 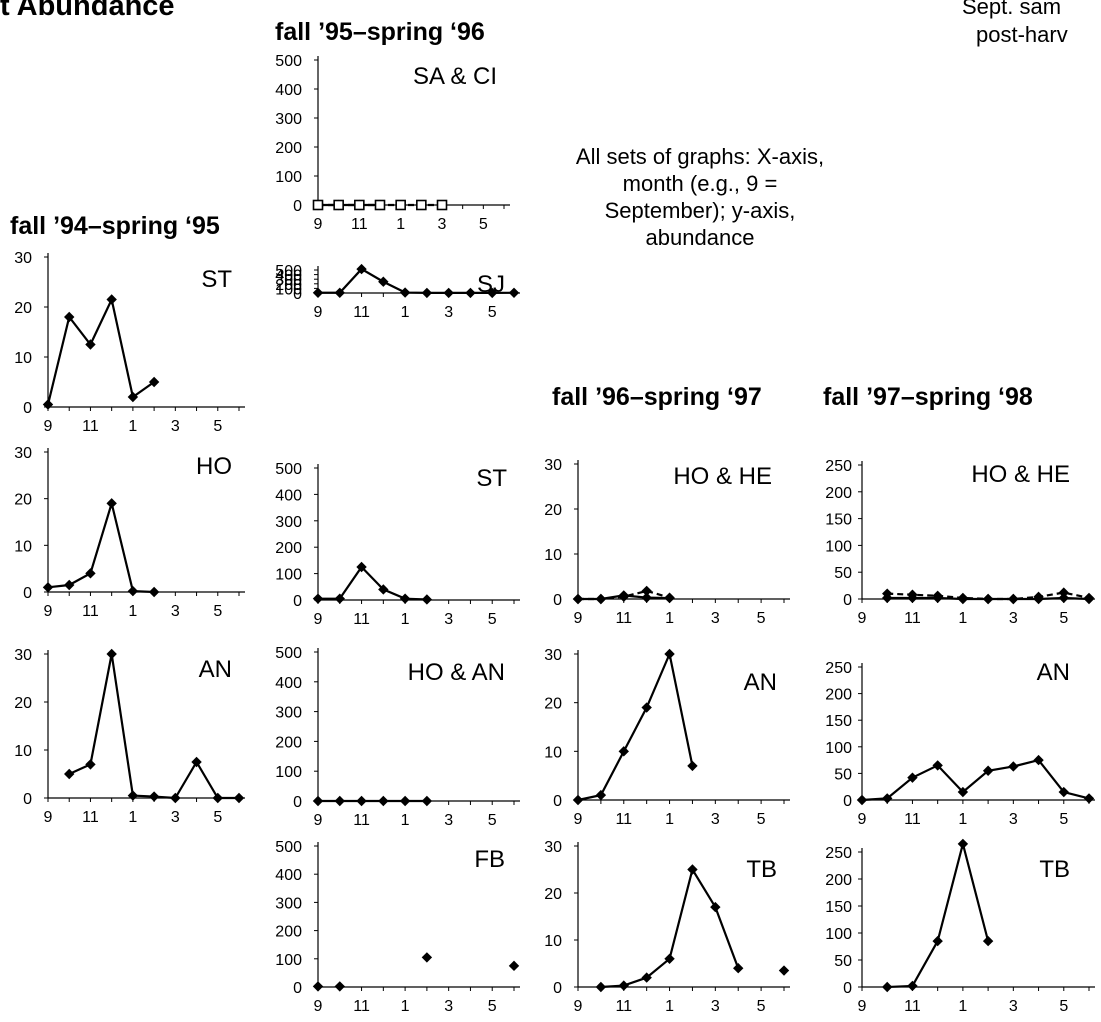 What do you see at coordinates (456, 672) in the screenshot?
I see `panel-label: HO & AN` at bounding box center [456, 672].